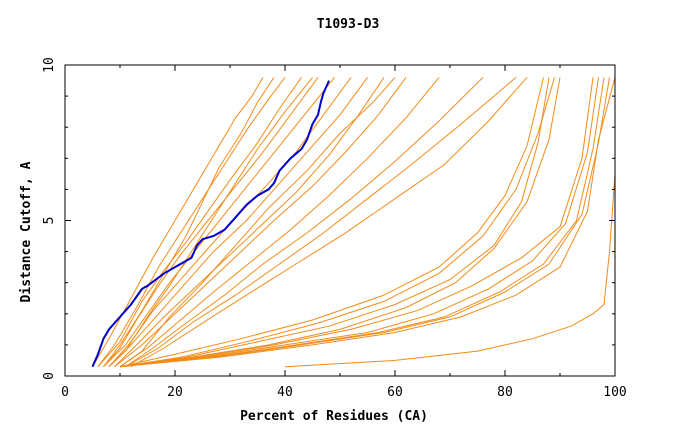 The width and height of the screenshot is (680, 440). What do you see at coordinates (395, 392) in the screenshot?
I see `x-tick-label: 60` at bounding box center [395, 392].